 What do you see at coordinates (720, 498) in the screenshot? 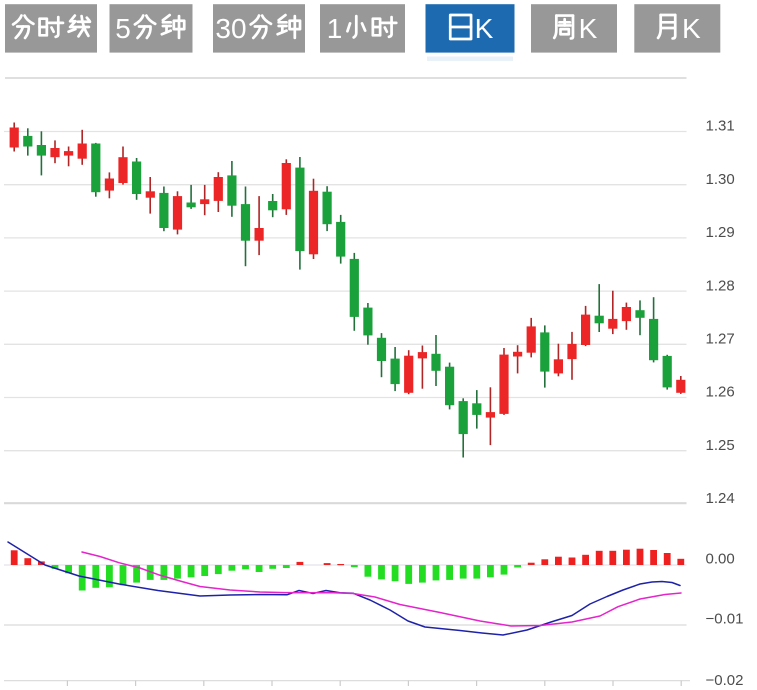
I see `svg-text: 1.24` at bounding box center [720, 498].